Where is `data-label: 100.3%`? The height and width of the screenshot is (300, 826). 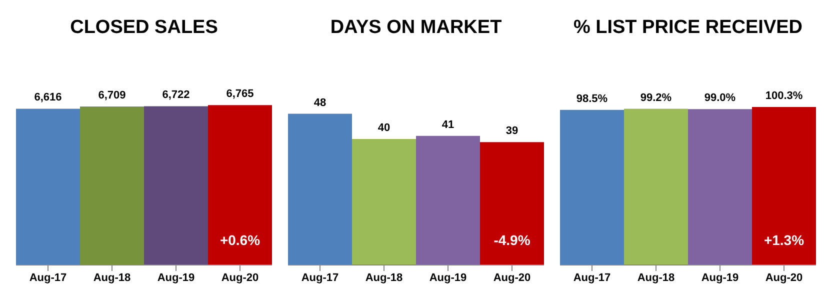 data-label: 100.3% is located at coordinates (784, 96).